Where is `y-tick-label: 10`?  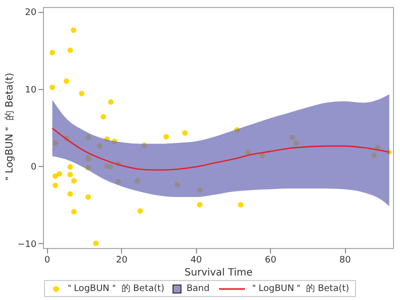
y-tick-label: 10 is located at coordinates (31, 90).